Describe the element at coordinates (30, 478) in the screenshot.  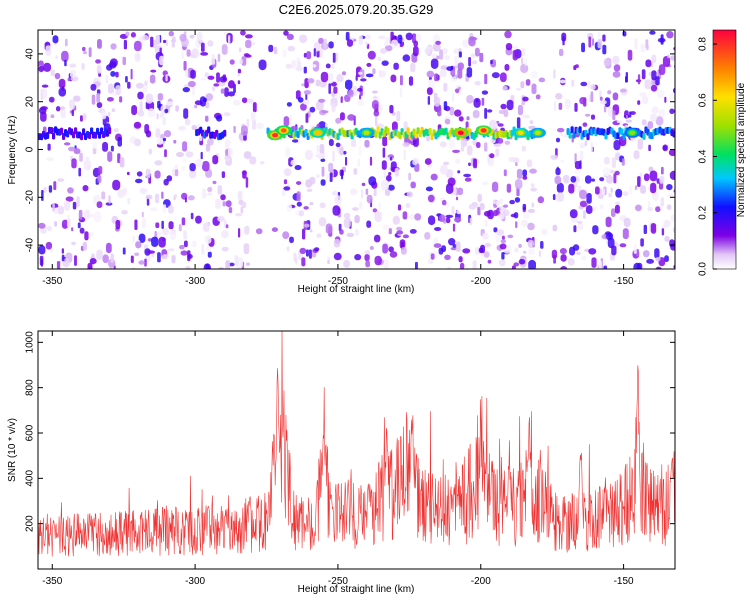
I see `y-tick-label: 400` at that location.